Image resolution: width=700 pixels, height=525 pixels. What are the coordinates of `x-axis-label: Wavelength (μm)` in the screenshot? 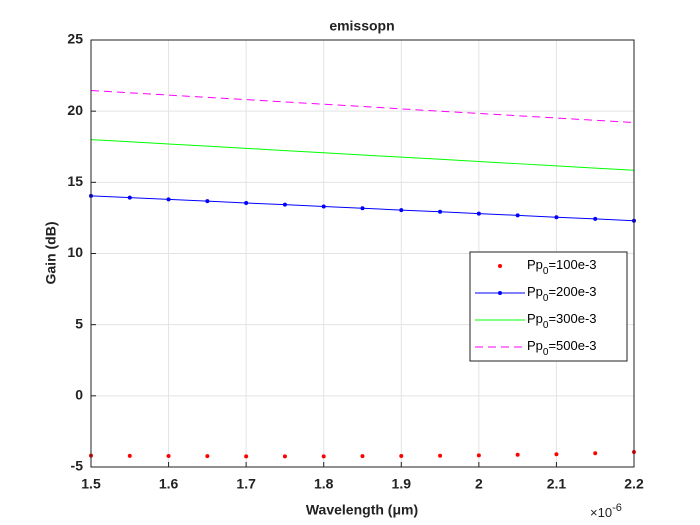 It's located at (362, 510).